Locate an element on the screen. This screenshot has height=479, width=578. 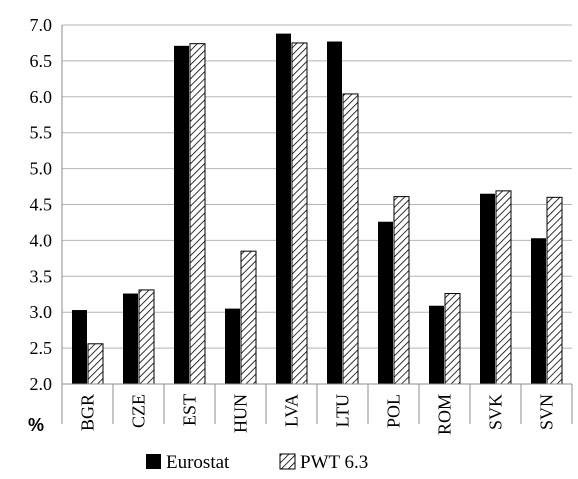
y-tick-label: 6.0 is located at coordinates (41, 97).